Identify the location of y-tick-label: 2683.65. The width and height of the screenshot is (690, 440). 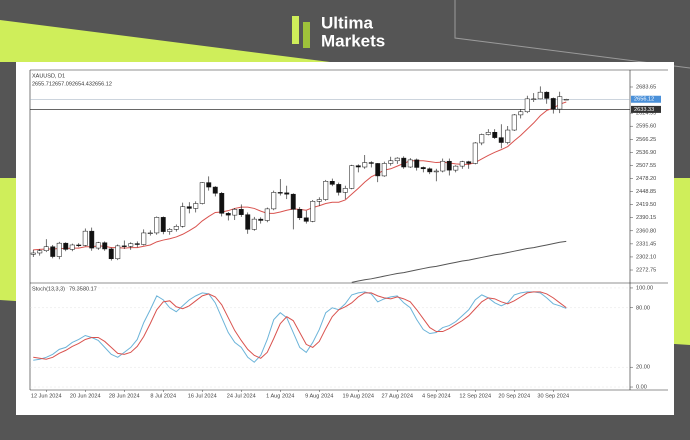
(646, 87).